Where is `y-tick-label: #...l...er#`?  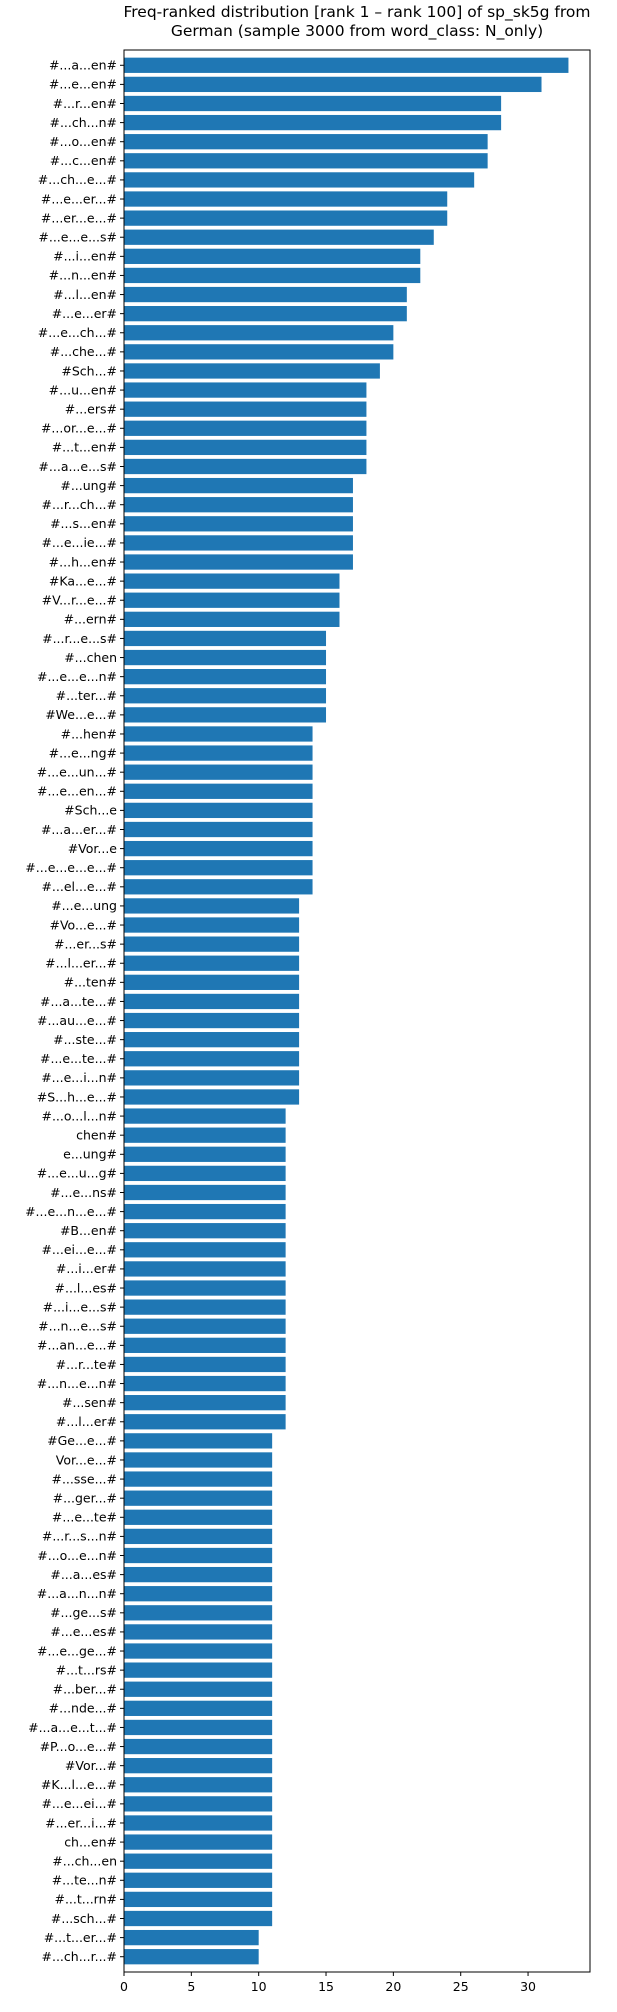 y-tick-label: #...l...er# is located at coordinates (86, 1421).